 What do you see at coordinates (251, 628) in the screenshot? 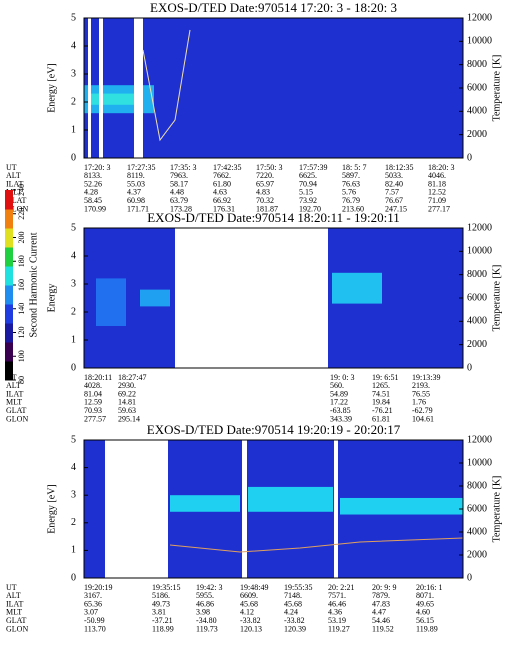
I see `table-cell: 120.13` at bounding box center [251, 628].